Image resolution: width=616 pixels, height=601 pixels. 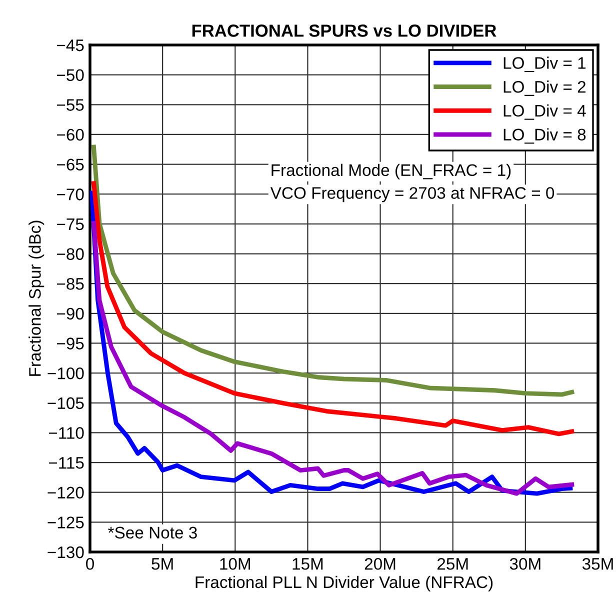 What do you see at coordinates (70, 224) in the screenshot?
I see `y-tick-label: −75` at bounding box center [70, 224].